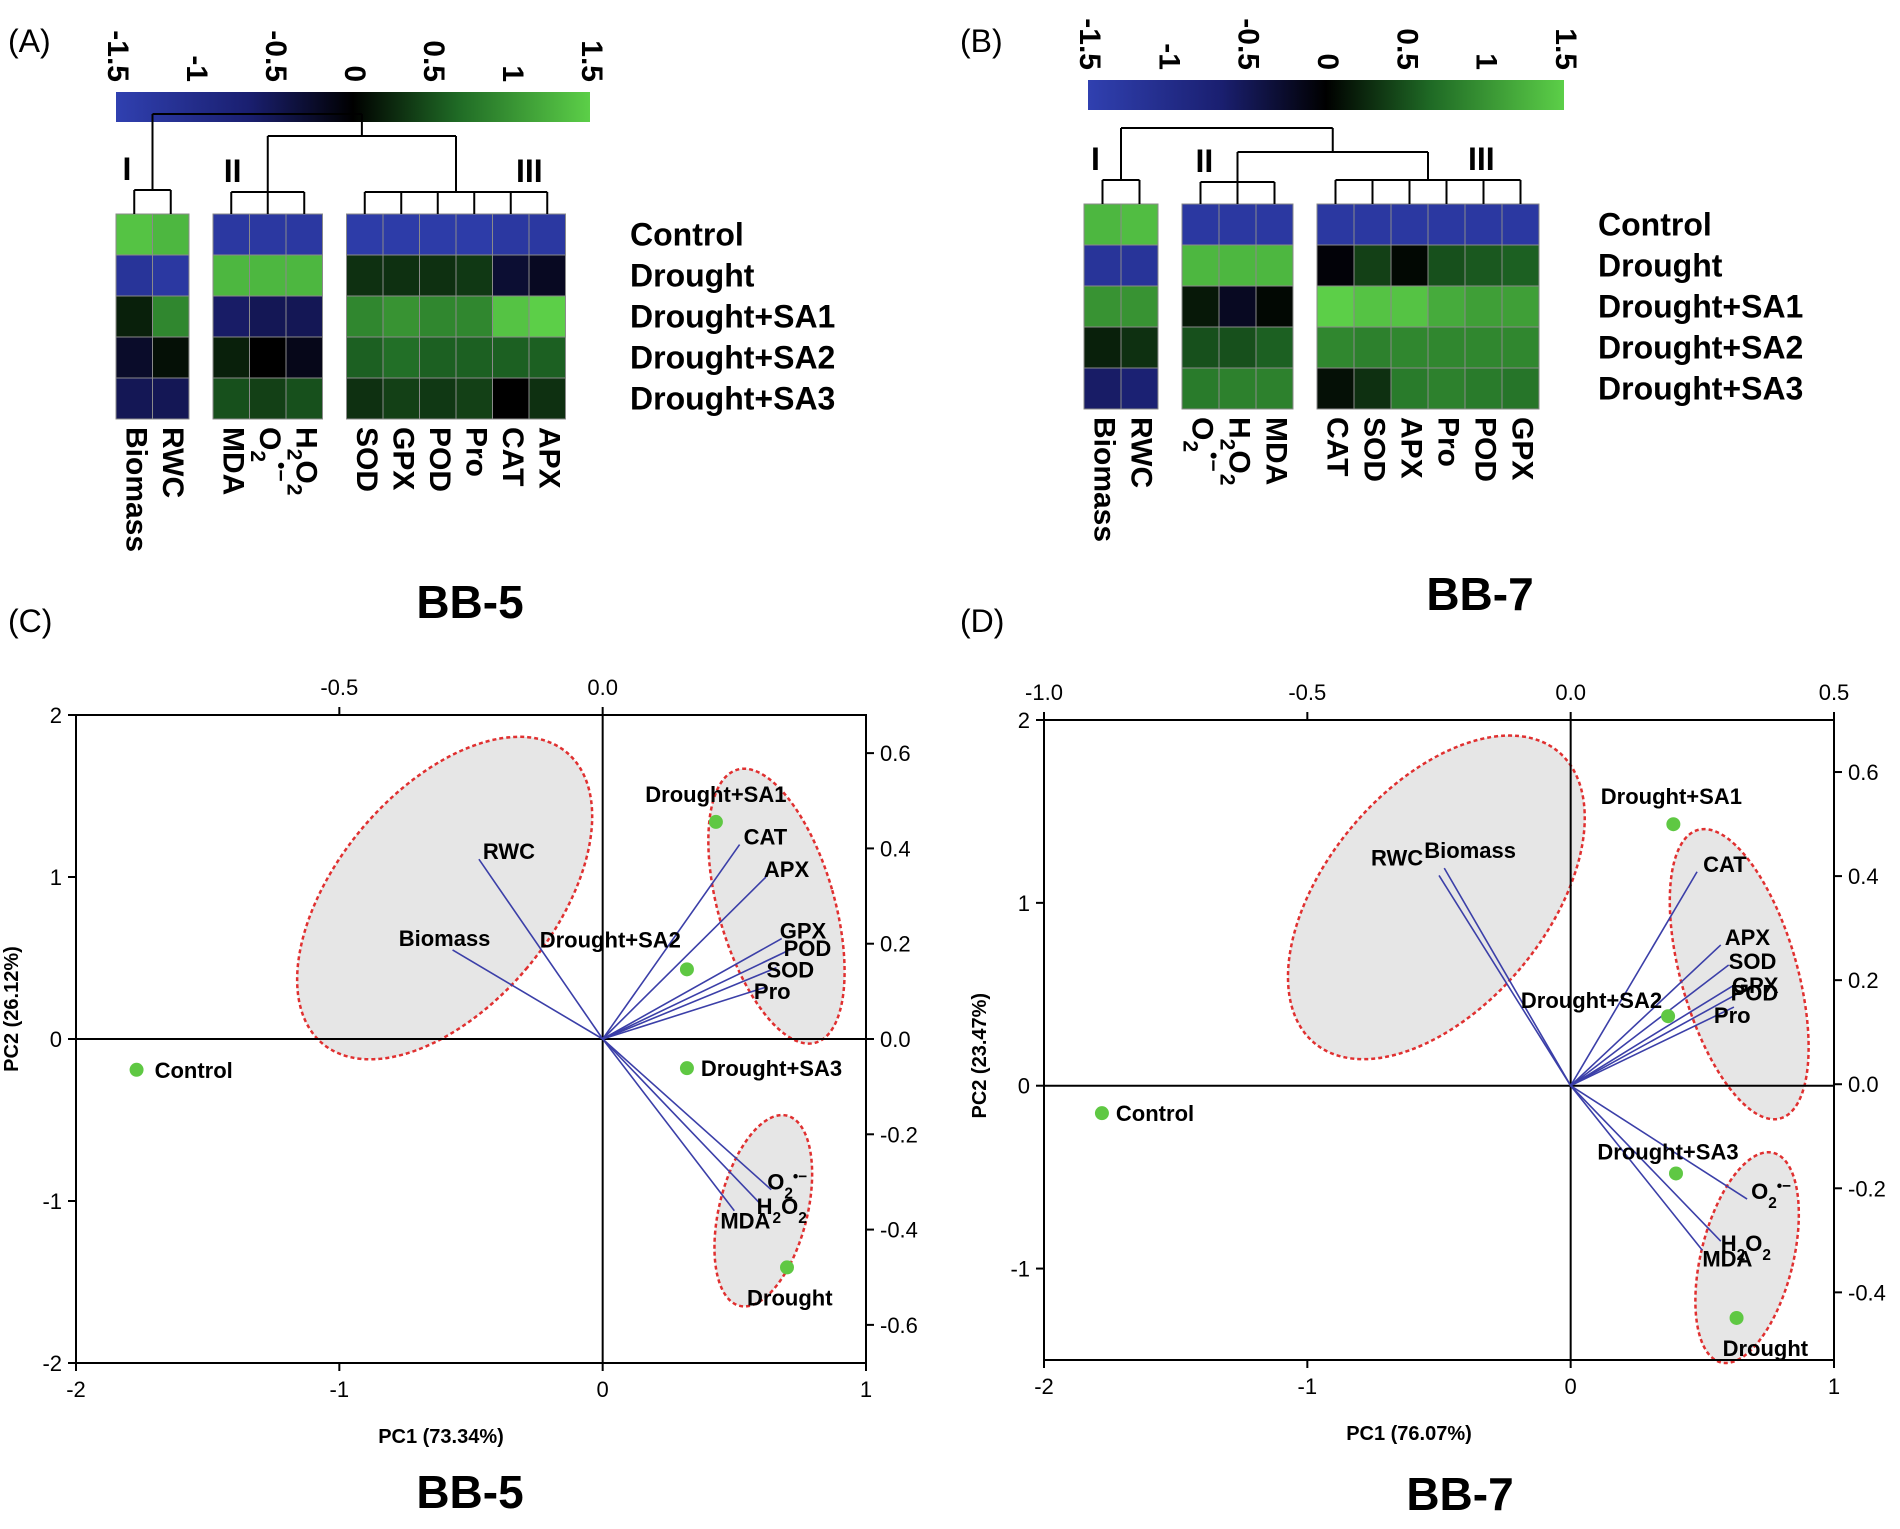 The height and width of the screenshot is (1529, 1900). What do you see at coordinates (899, 1230) in the screenshot?
I see `right-axis-tick-label: -0.4` at bounding box center [899, 1230].